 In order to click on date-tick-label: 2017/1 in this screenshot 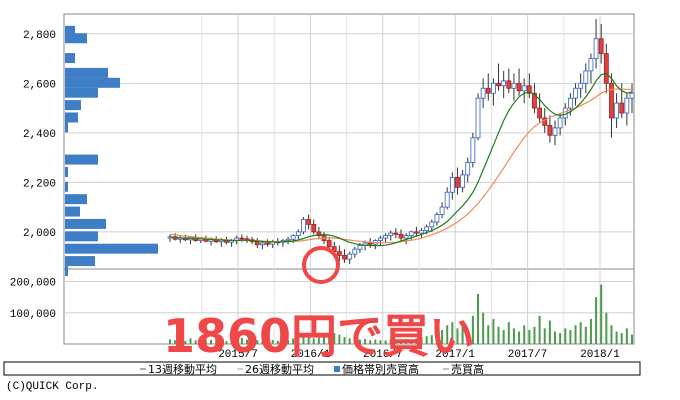, I will do `click(455, 355)`.